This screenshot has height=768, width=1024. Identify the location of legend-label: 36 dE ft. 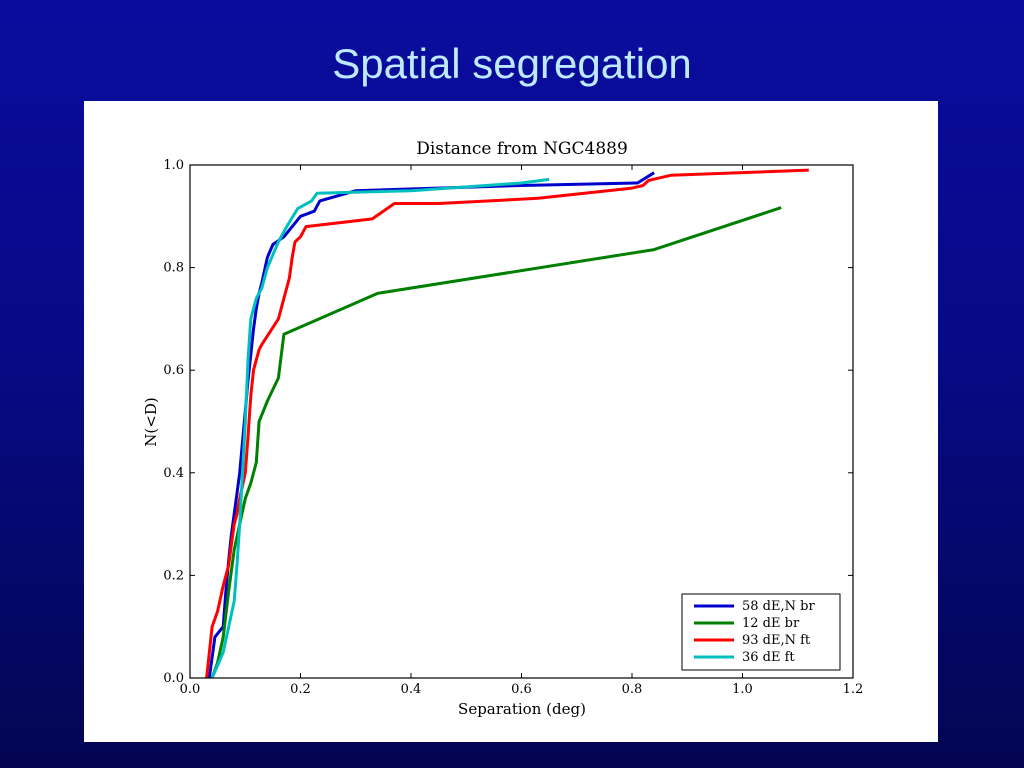
(768, 657).